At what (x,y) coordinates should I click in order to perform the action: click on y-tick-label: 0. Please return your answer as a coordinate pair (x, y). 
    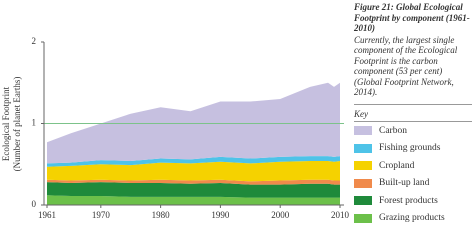
    Looking at the image, I should click on (34, 204).